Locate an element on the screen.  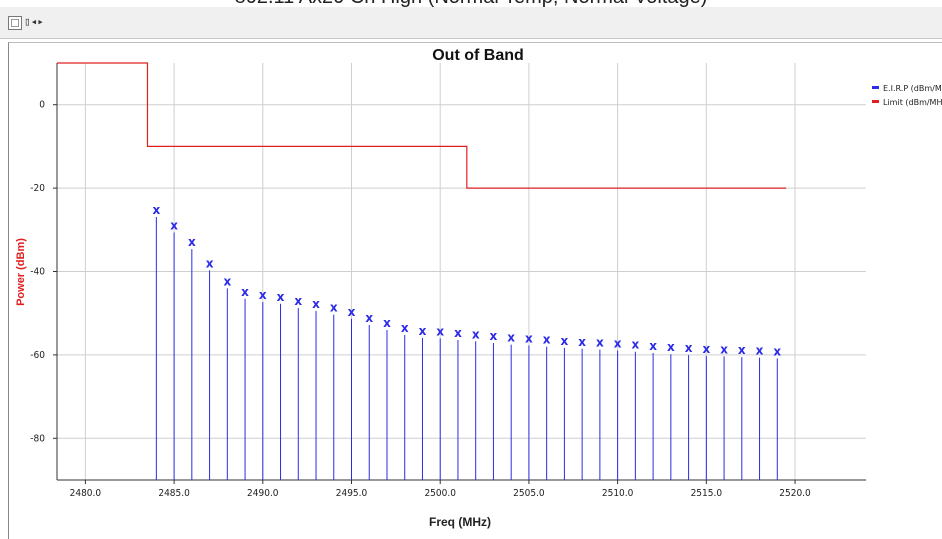
eirp-point-0: x is located at coordinates (156, 210).